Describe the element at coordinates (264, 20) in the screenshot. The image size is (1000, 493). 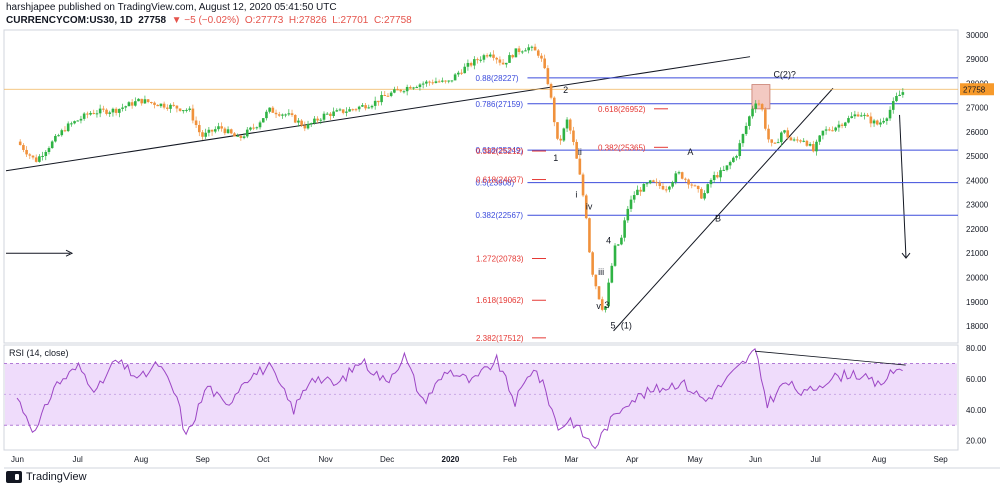
I see `open-value: O:27773` at that location.